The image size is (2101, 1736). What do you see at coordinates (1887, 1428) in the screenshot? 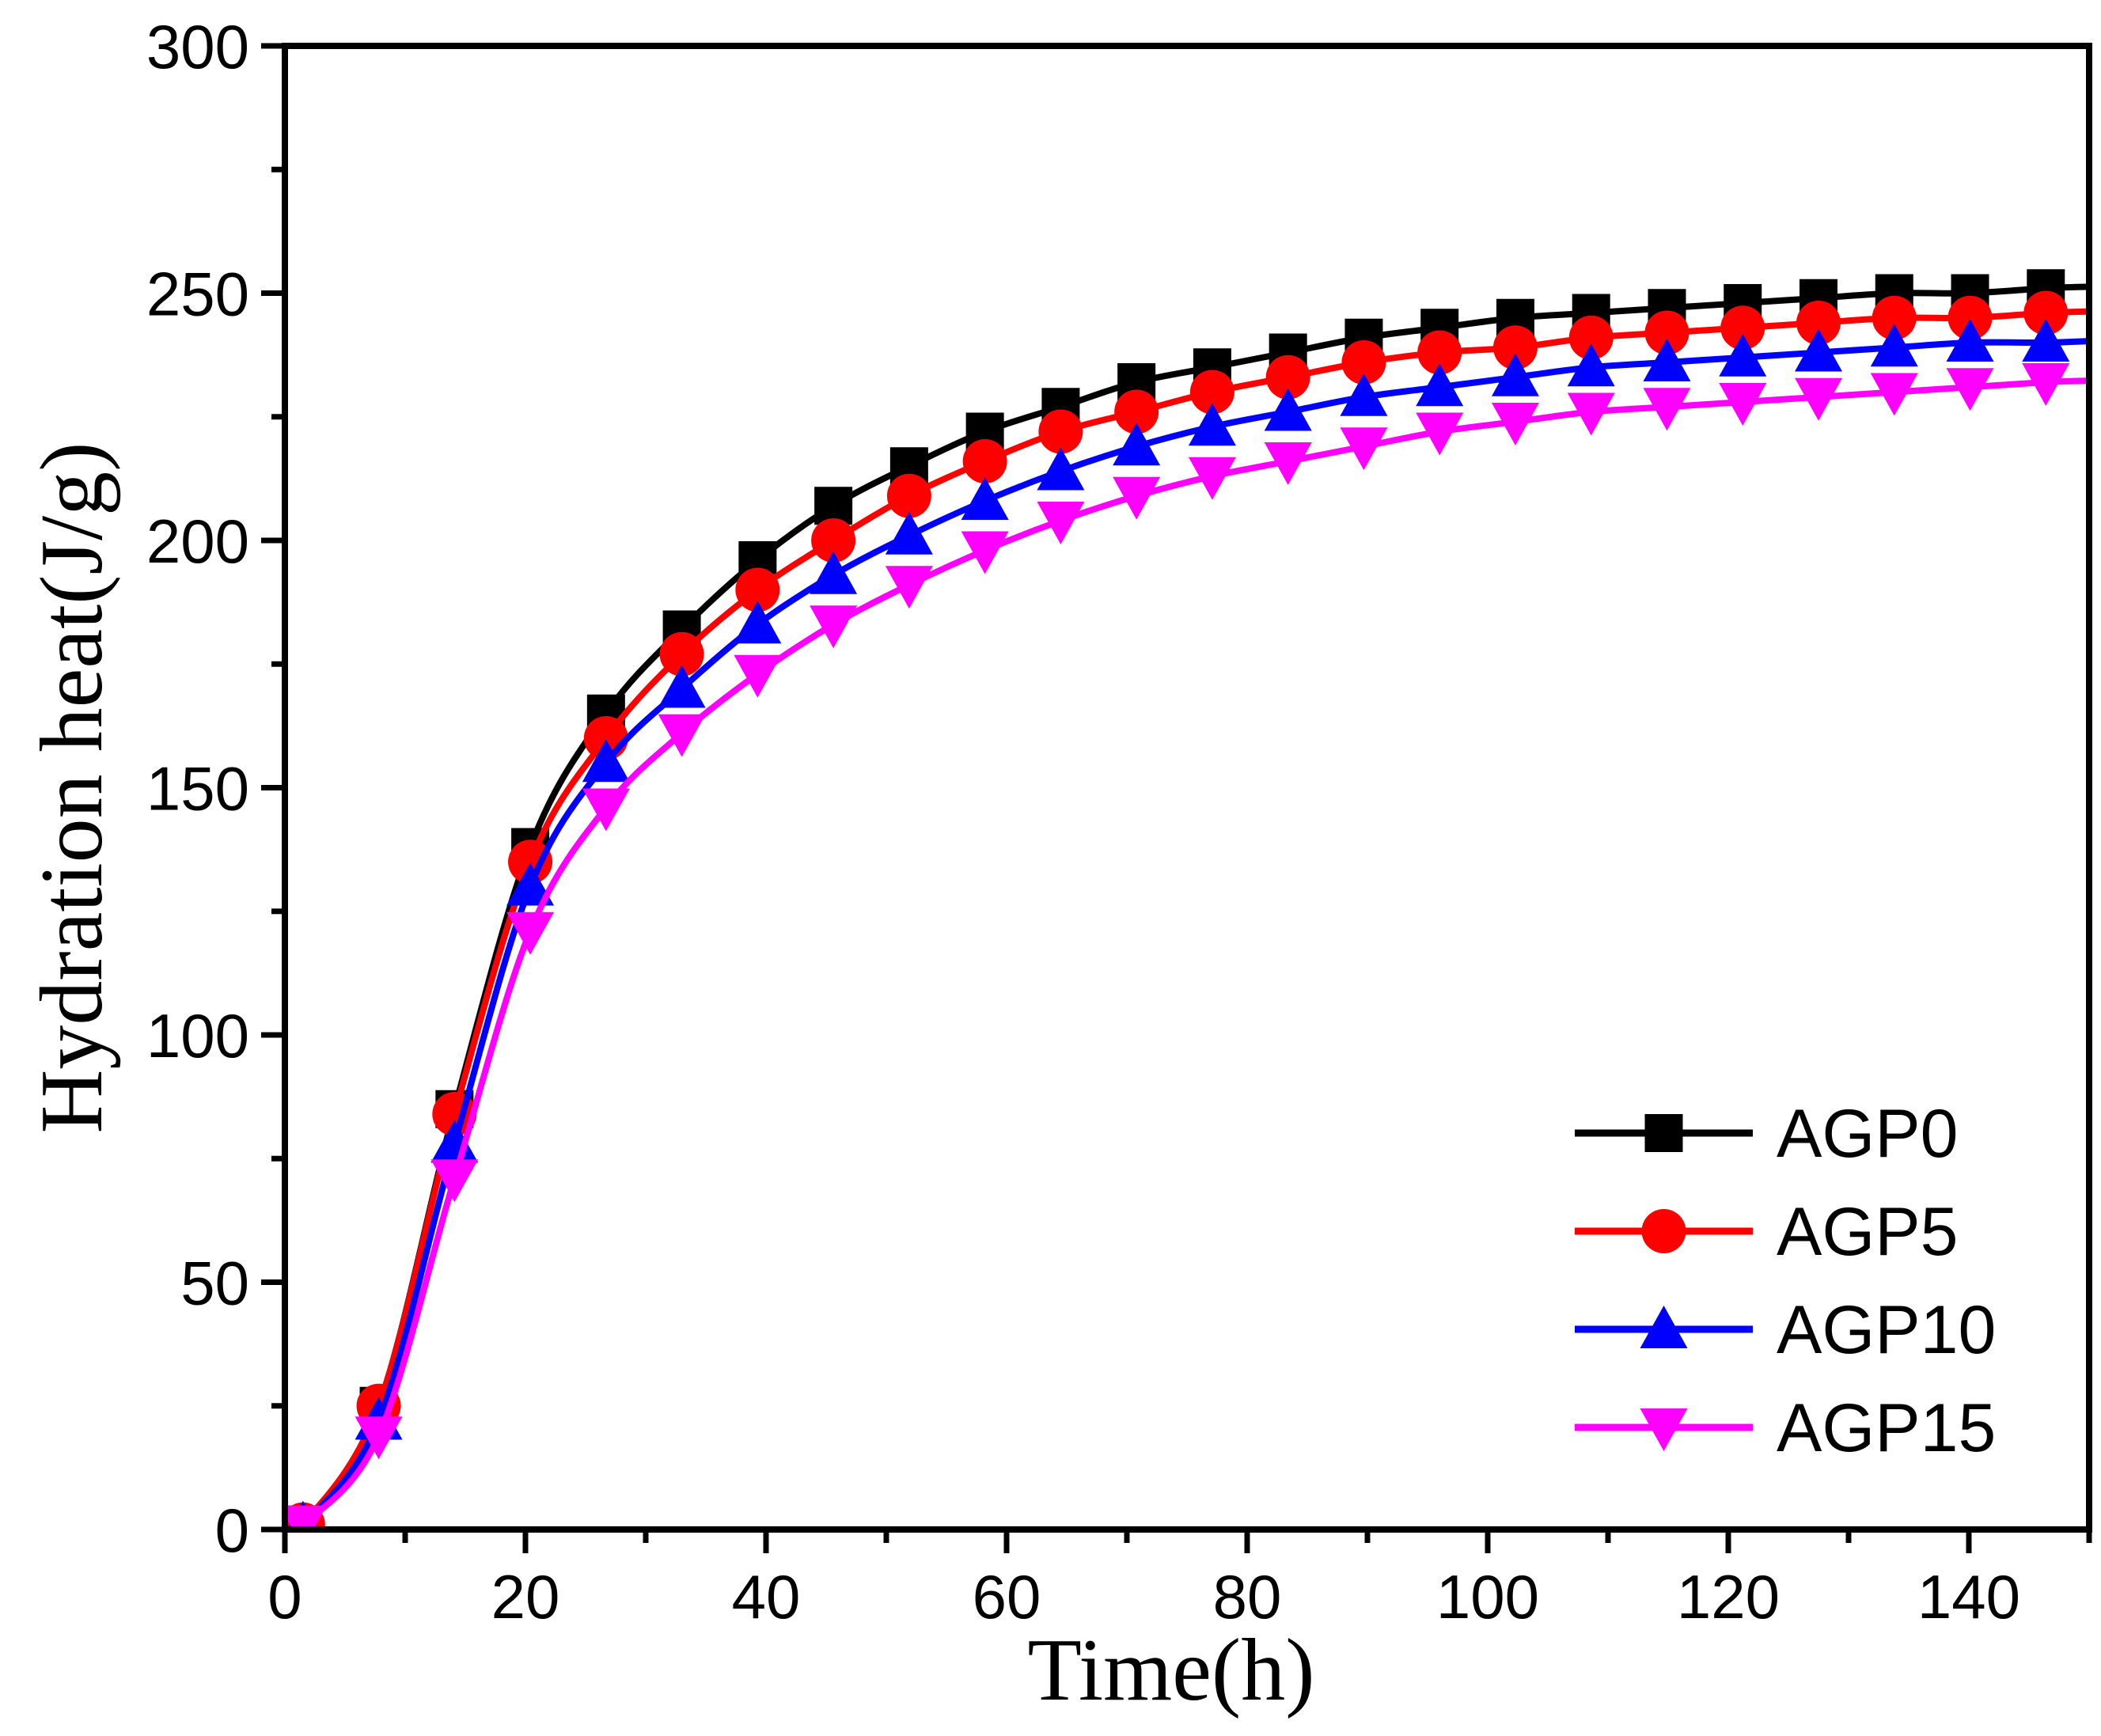
I see `legend-label: AGP15` at bounding box center [1887, 1428].